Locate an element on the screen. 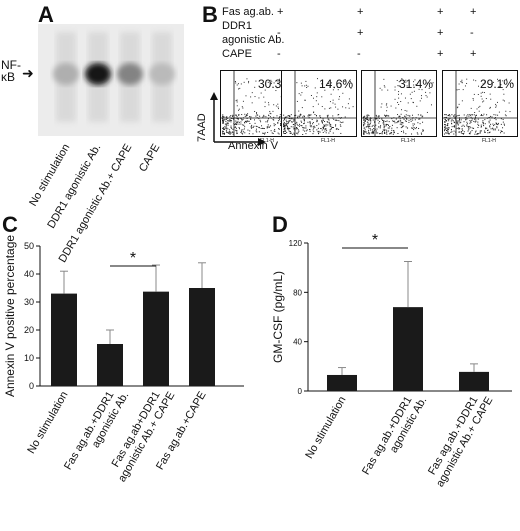 This screenshot has width=520, height=531. flow-row-label: DDR1 is located at coordinates (237, 26).